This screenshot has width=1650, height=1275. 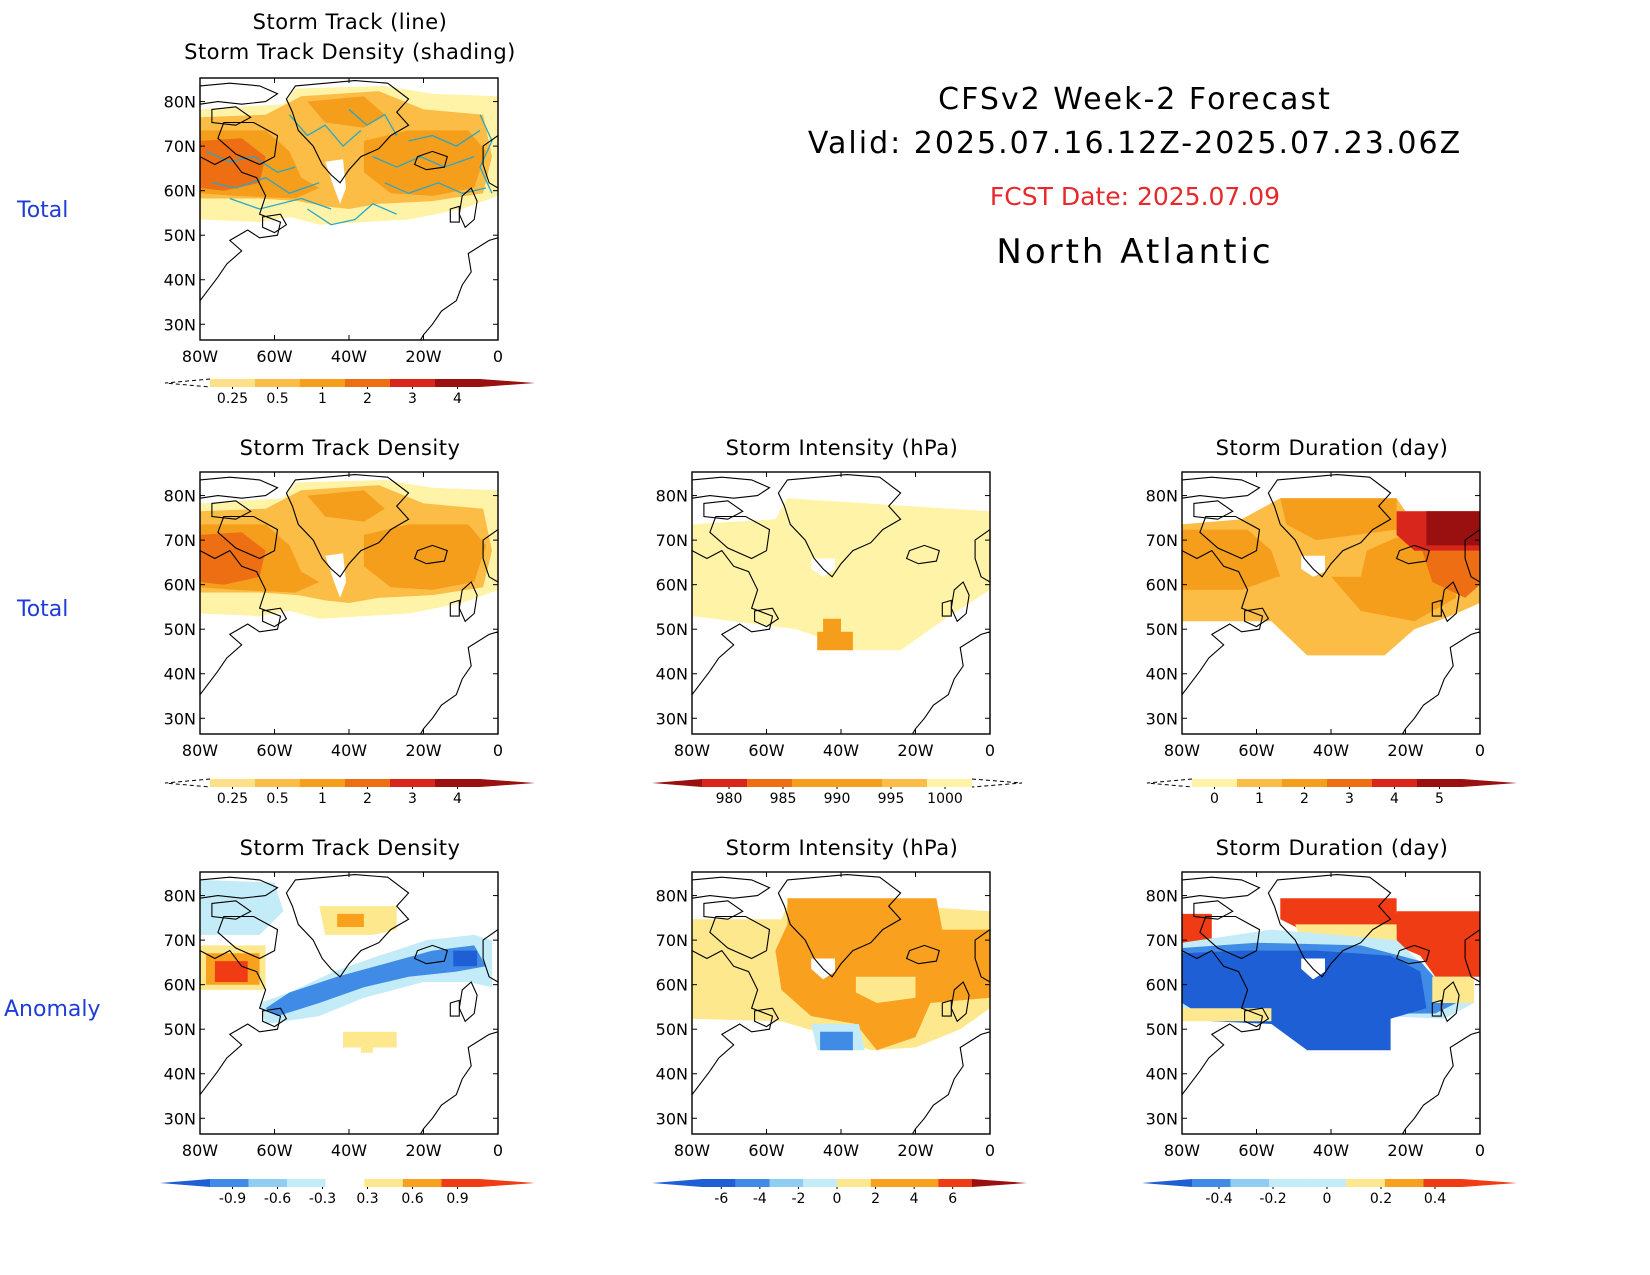 I want to click on colorbar-label: 0.5, so click(x=277, y=799).